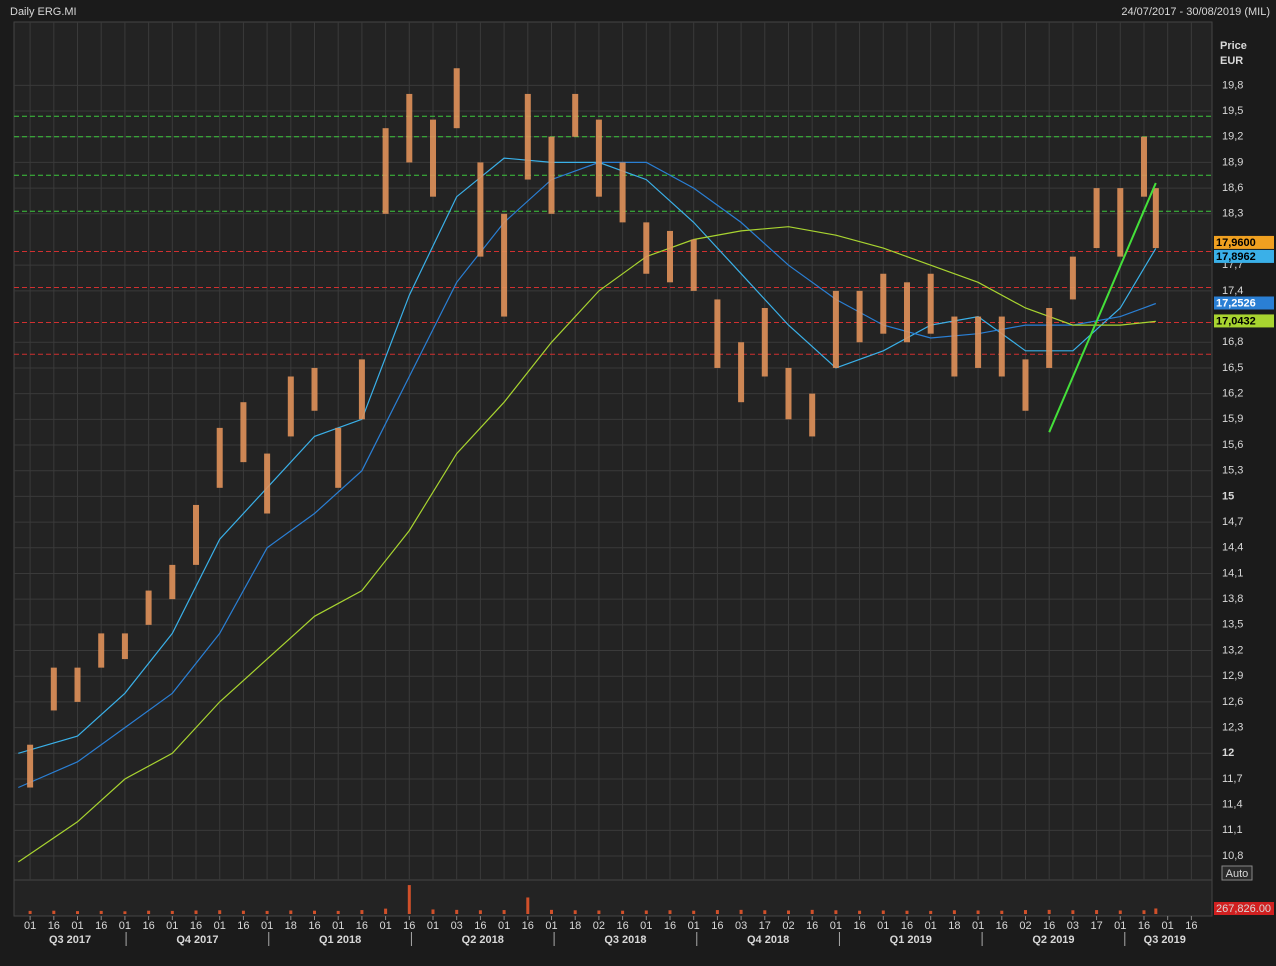 This screenshot has width=1276, height=966. What do you see at coordinates (625, 940) in the screenshot?
I see `quarter-label: Q3 2018` at bounding box center [625, 940].